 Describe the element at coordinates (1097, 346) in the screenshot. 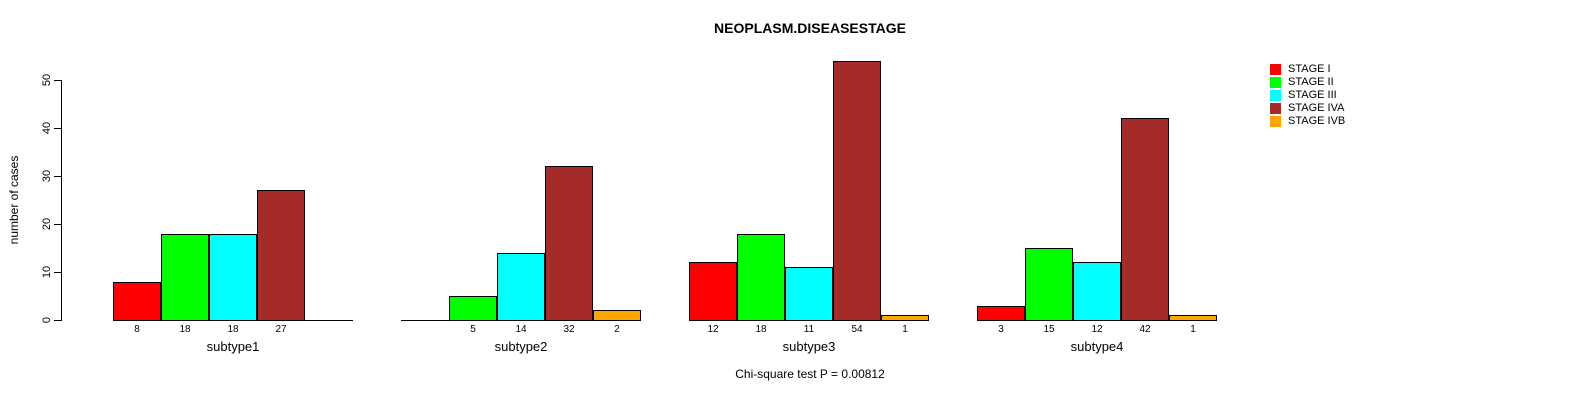

I see `category-label-subtype4: subtype4` at that location.